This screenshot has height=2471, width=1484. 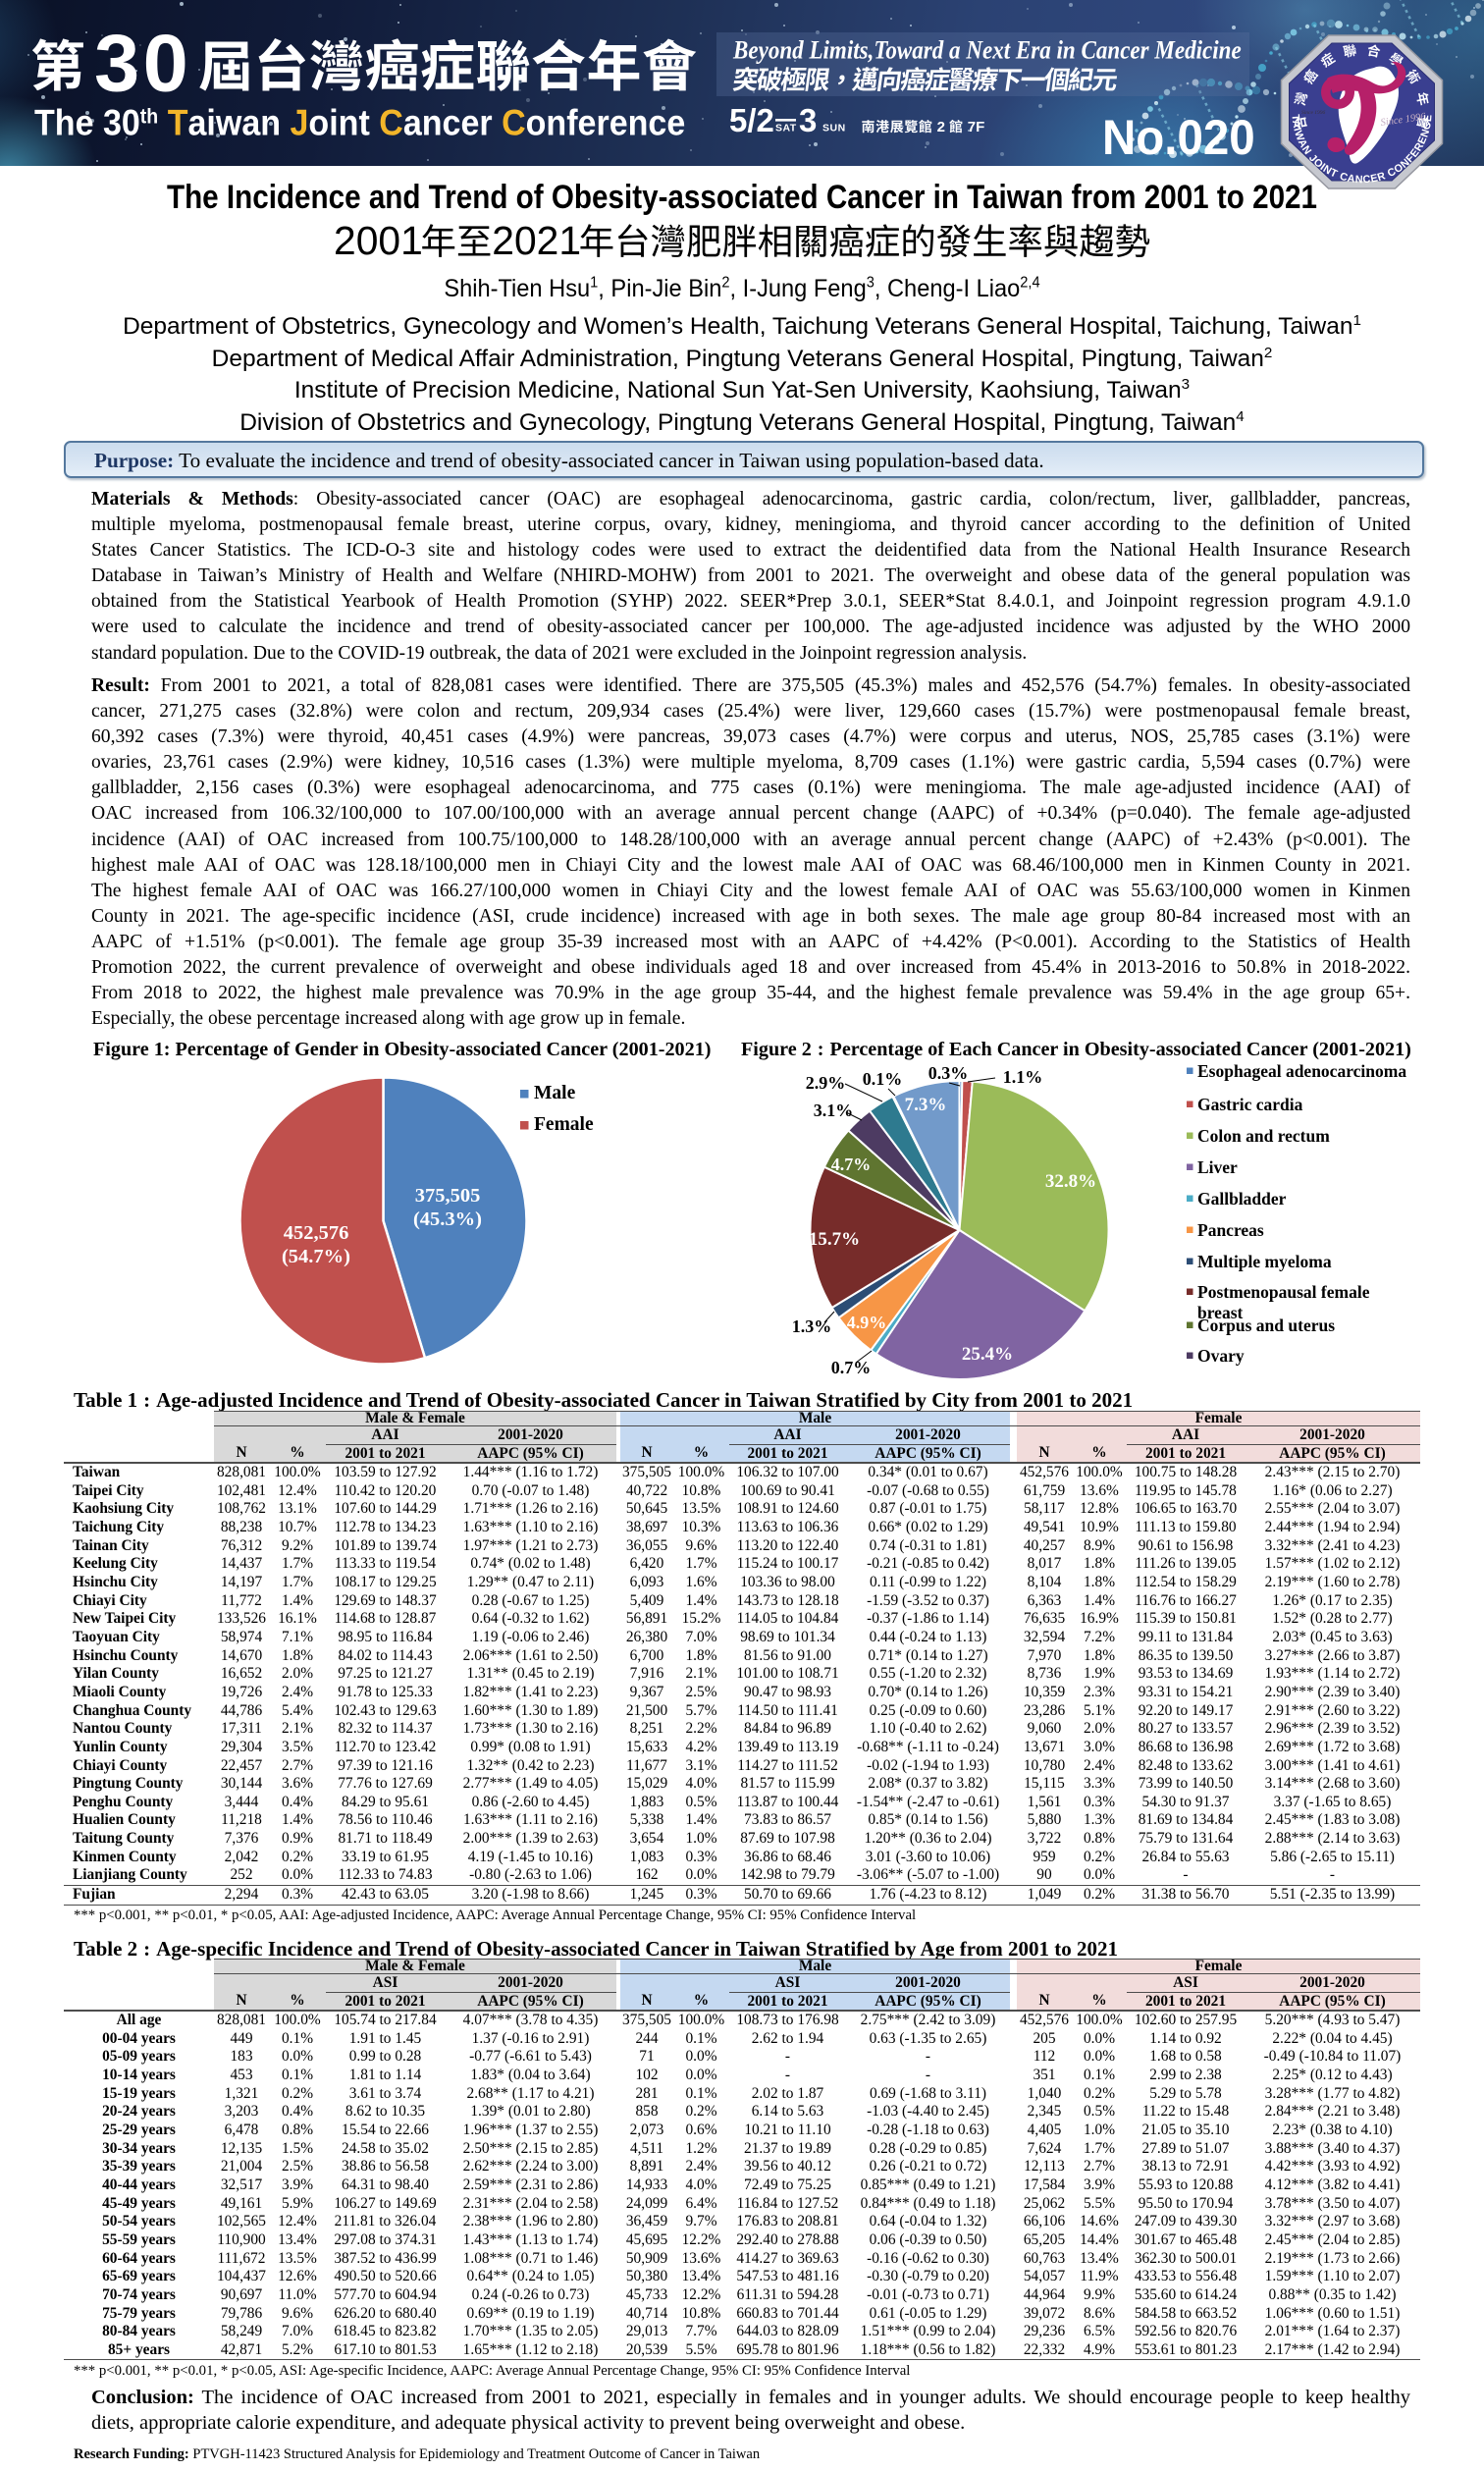 I want to click on svg-text: 4.7%, so click(x=851, y=1164).